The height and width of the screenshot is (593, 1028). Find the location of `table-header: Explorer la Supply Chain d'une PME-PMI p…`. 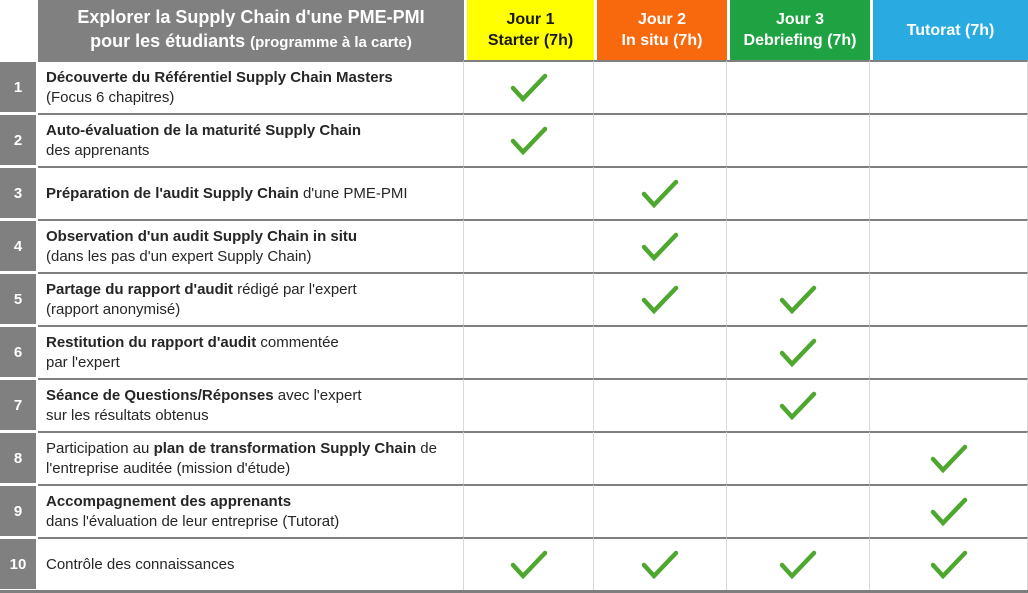

table-header: Explorer la Supply Chain d'une PME-PMI p… is located at coordinates (514, 30).